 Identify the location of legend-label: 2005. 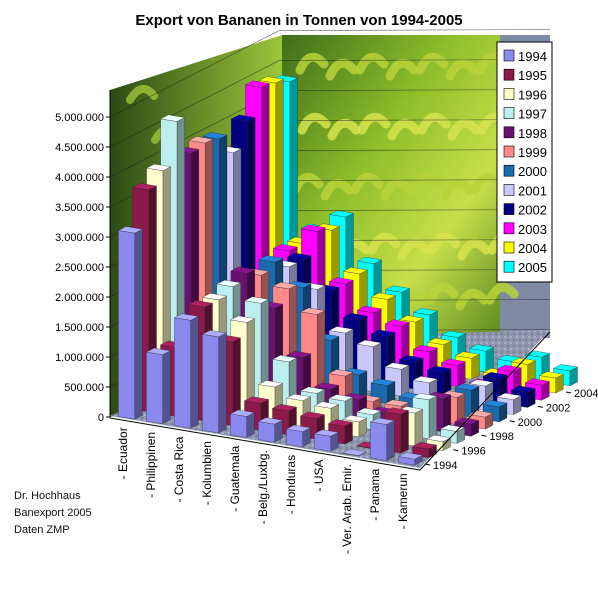
(532, 267).